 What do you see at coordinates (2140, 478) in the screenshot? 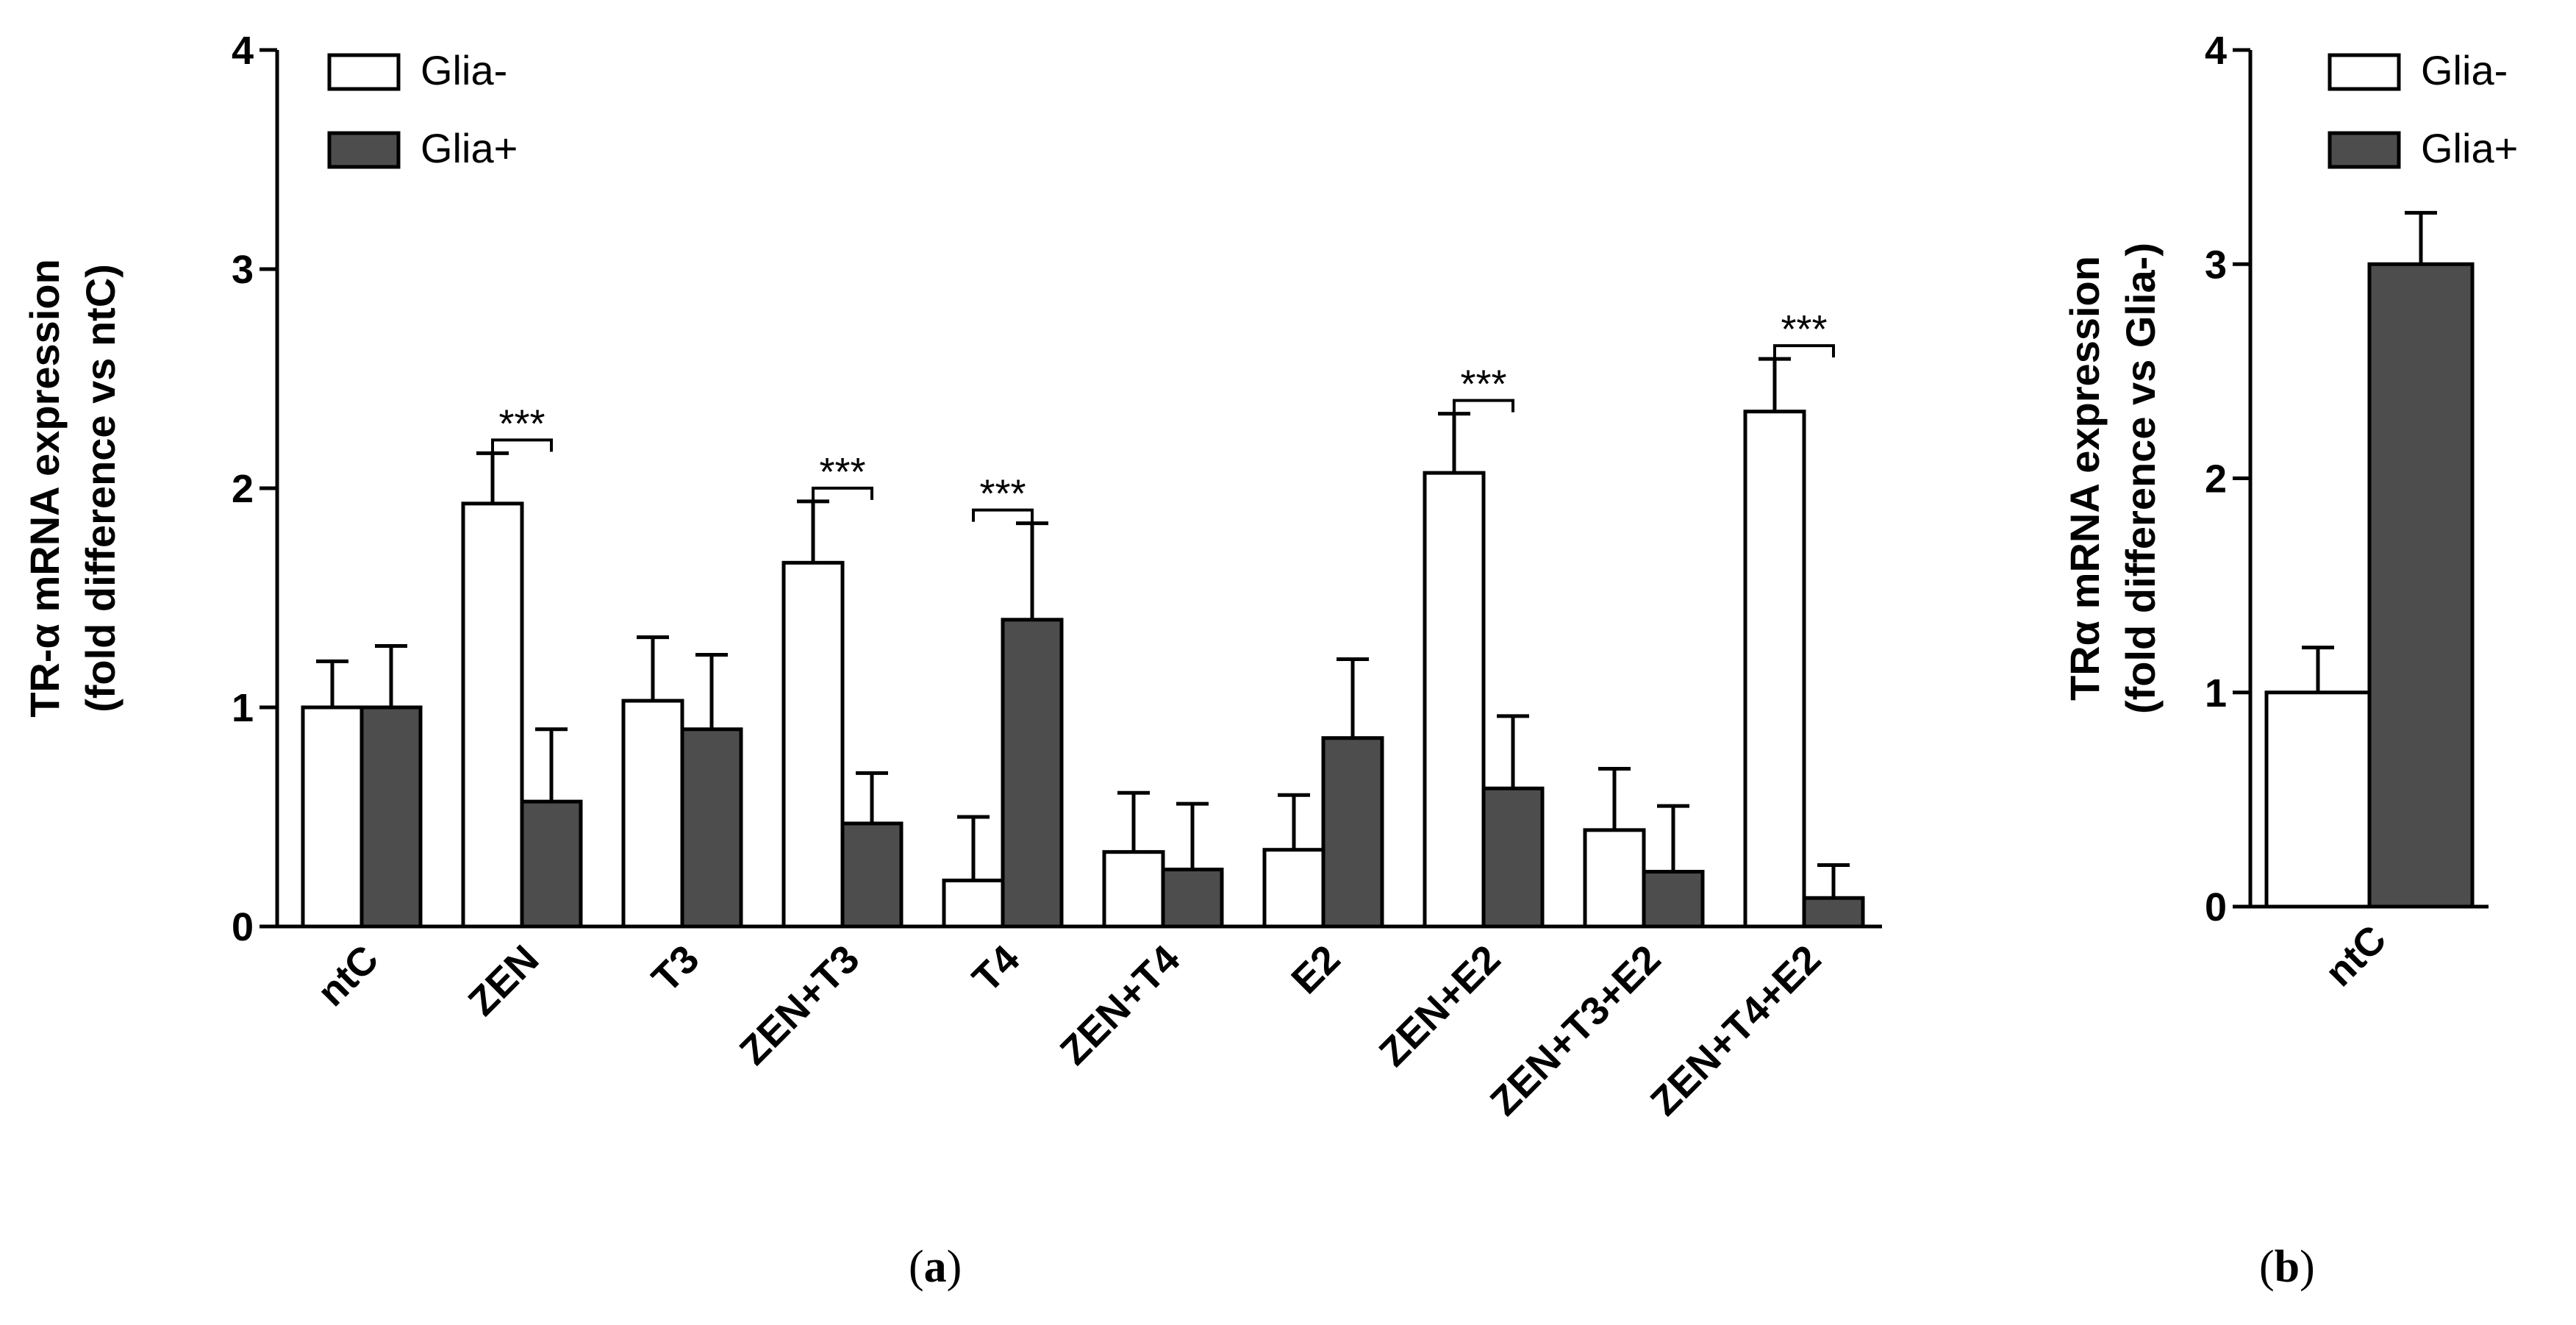
I see `y-axis-title-line2: (fold difference vs Glia-)` at bounding box center [2140, 478].